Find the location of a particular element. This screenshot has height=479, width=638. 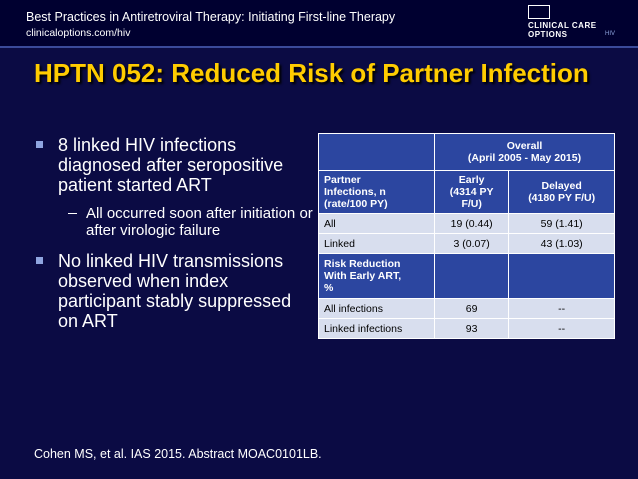

table-cell: 93 is located at coordinates (471, 328).